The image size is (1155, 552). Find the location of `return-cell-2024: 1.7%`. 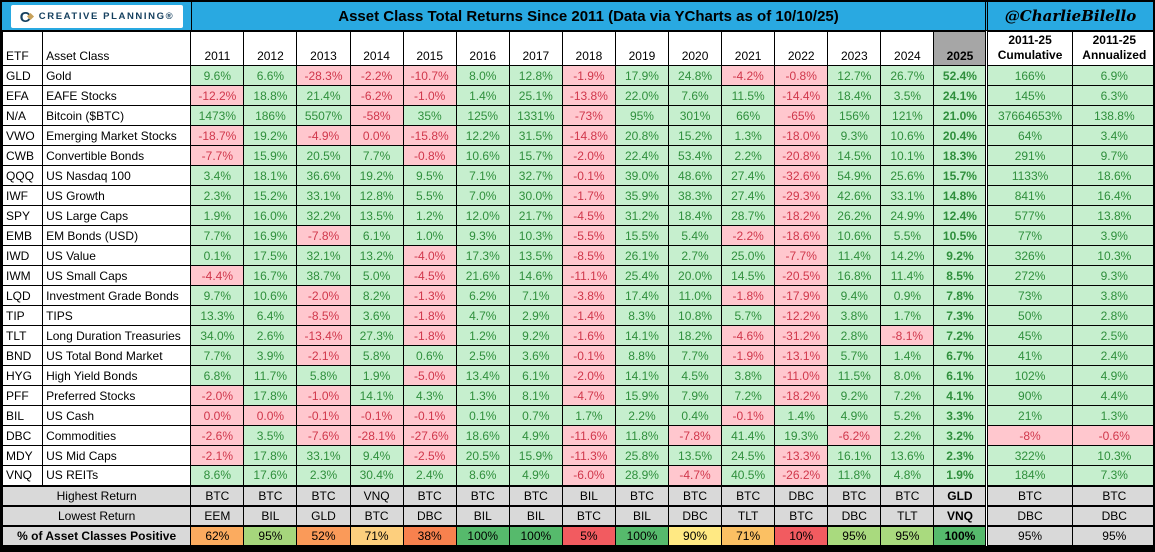

return-cell-2024: 1.7% is located at coordinates (907, 315).